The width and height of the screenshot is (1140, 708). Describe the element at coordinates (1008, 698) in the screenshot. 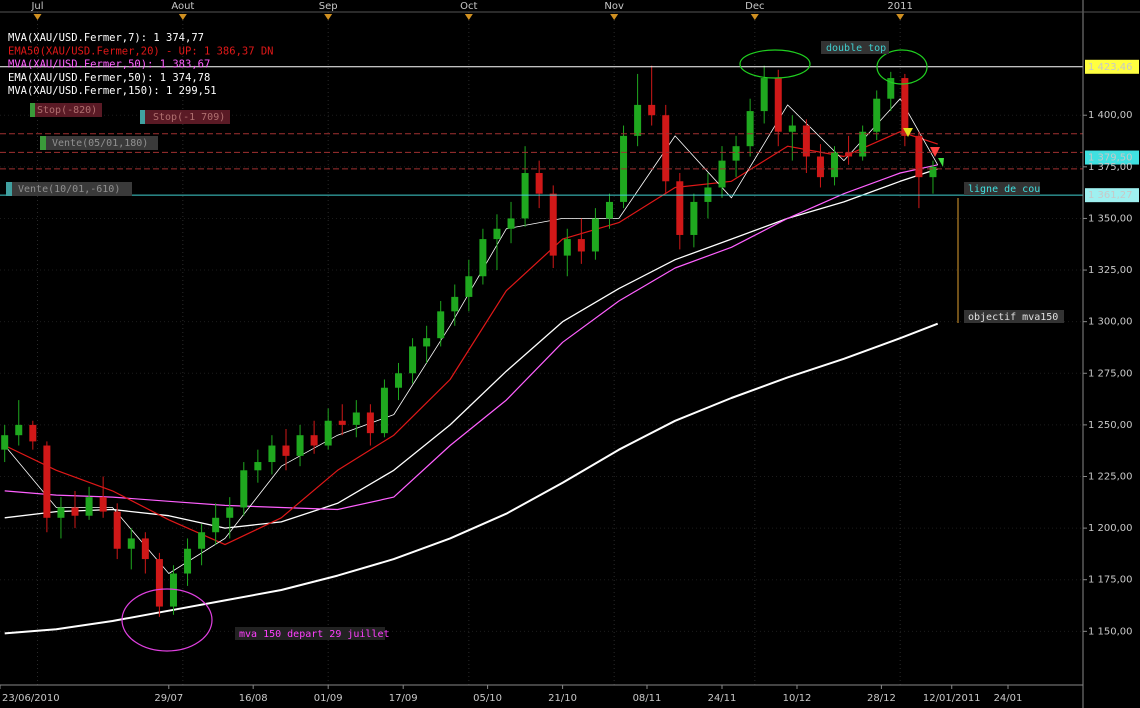

I see `x-tick-label: 24/01` at that location.